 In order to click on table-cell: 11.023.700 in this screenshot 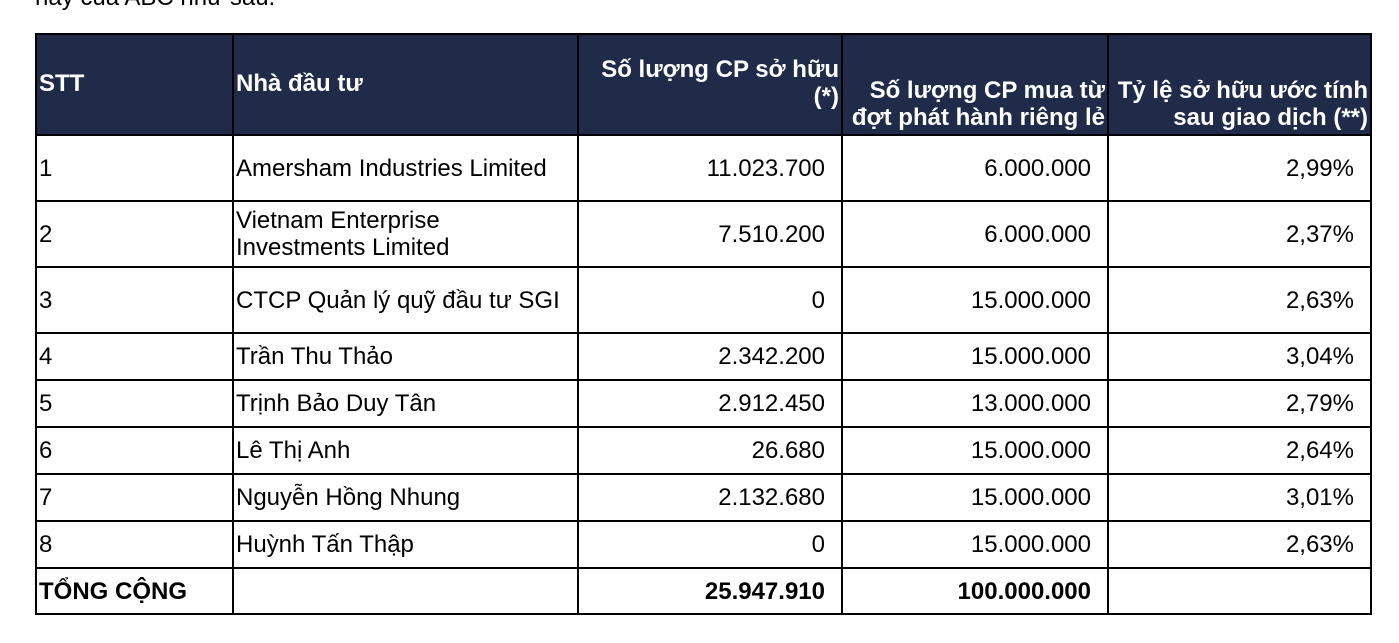, I will do `click(710, 168)`.